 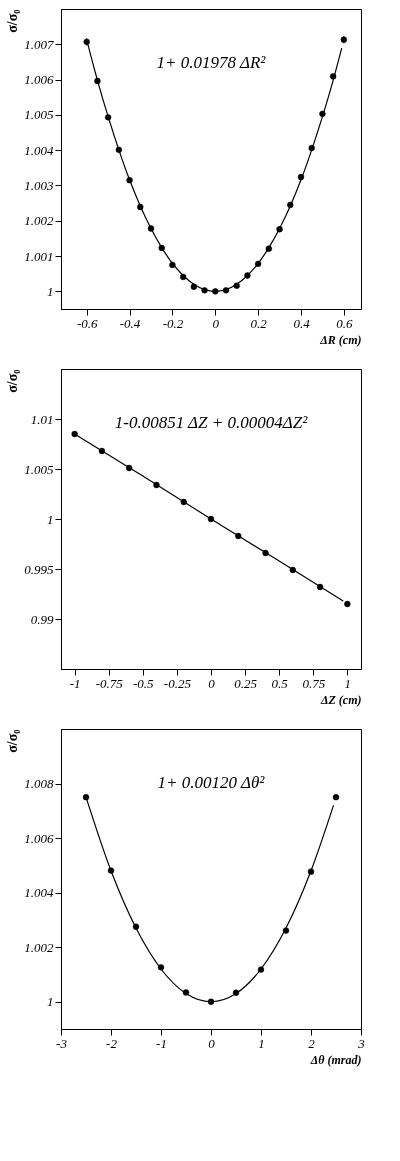 What do you see at coordinates (312, 1043) in the screenshot?
I see `x-tick-label: 2` at bounding box center [312, 1043].